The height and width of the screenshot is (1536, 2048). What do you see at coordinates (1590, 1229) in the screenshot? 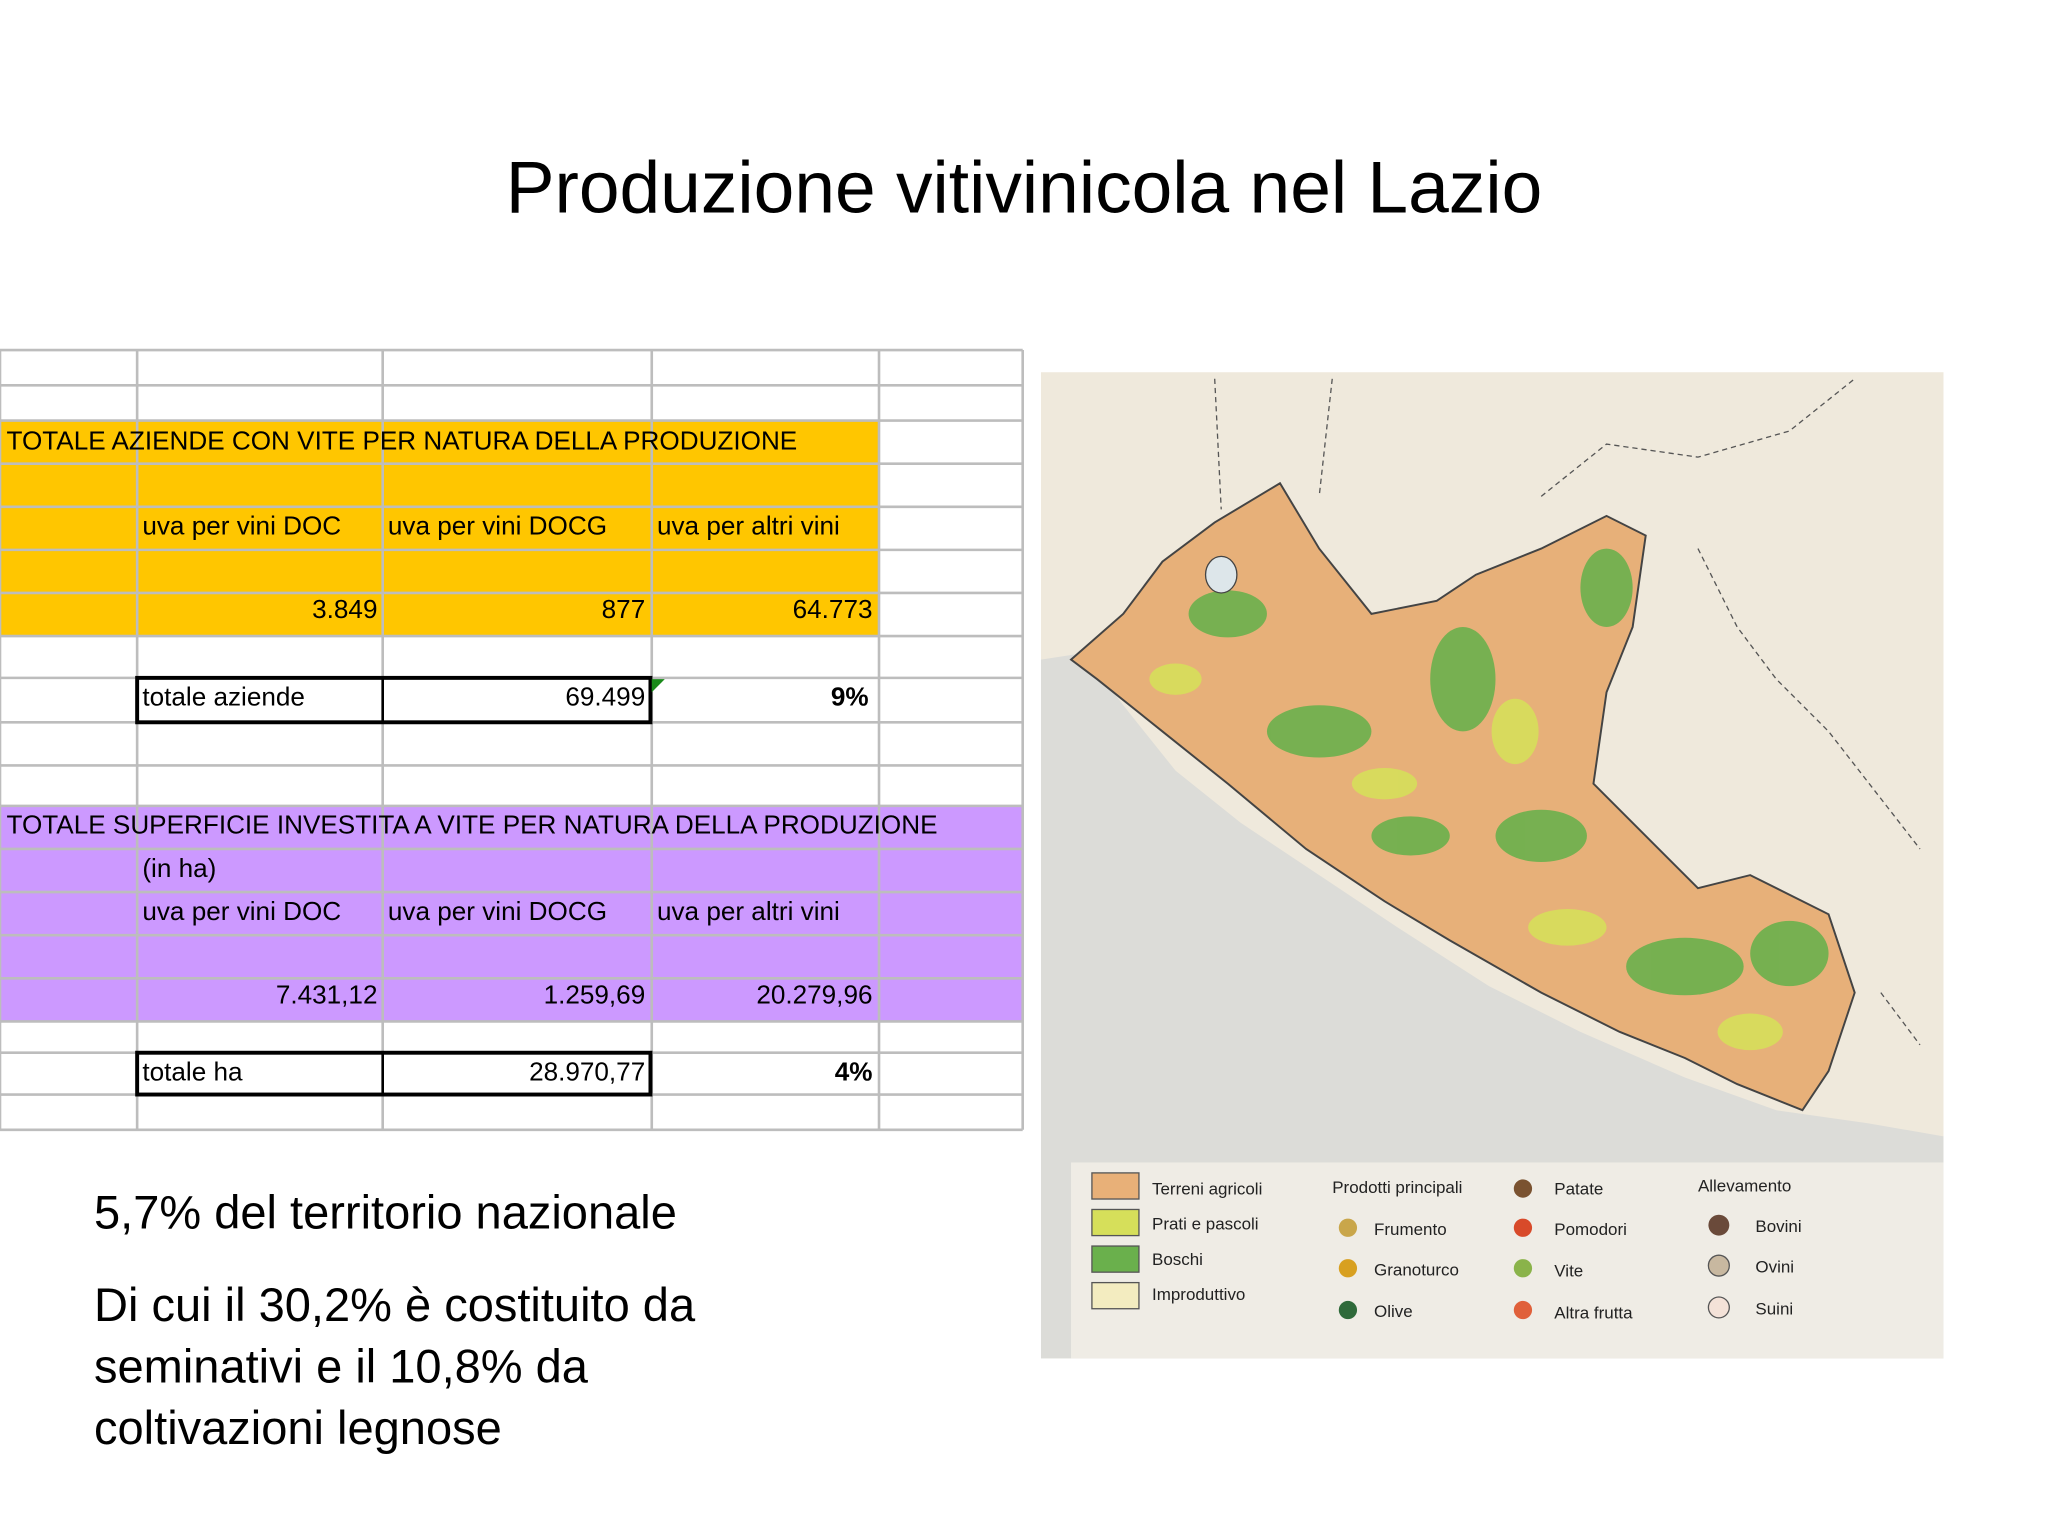
I see `legend-label: Pomodori` at bounding box center [1590, 1229].